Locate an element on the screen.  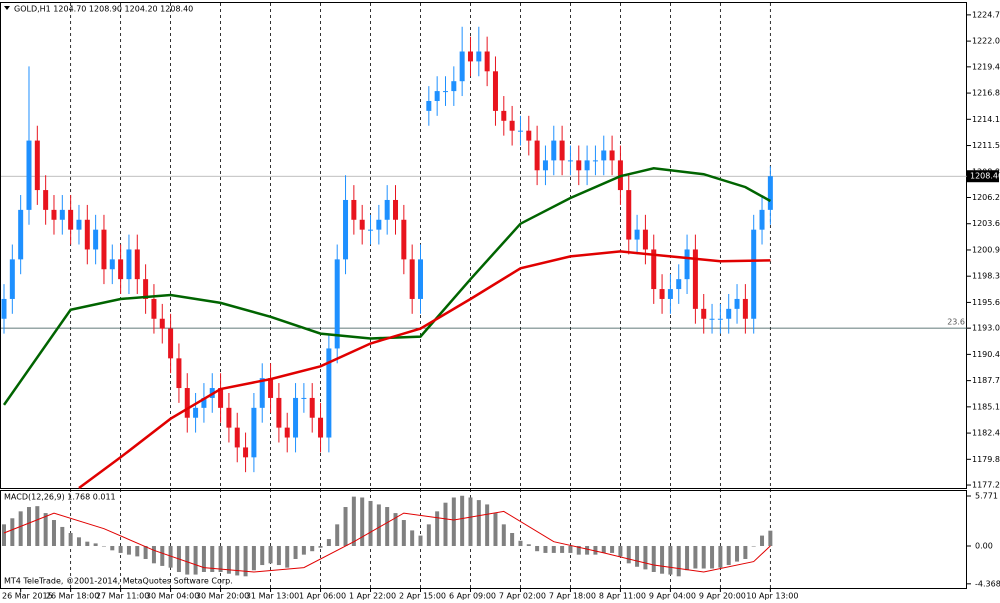
y-tick-label: 1195.65 is located at coordinates (986, 302).